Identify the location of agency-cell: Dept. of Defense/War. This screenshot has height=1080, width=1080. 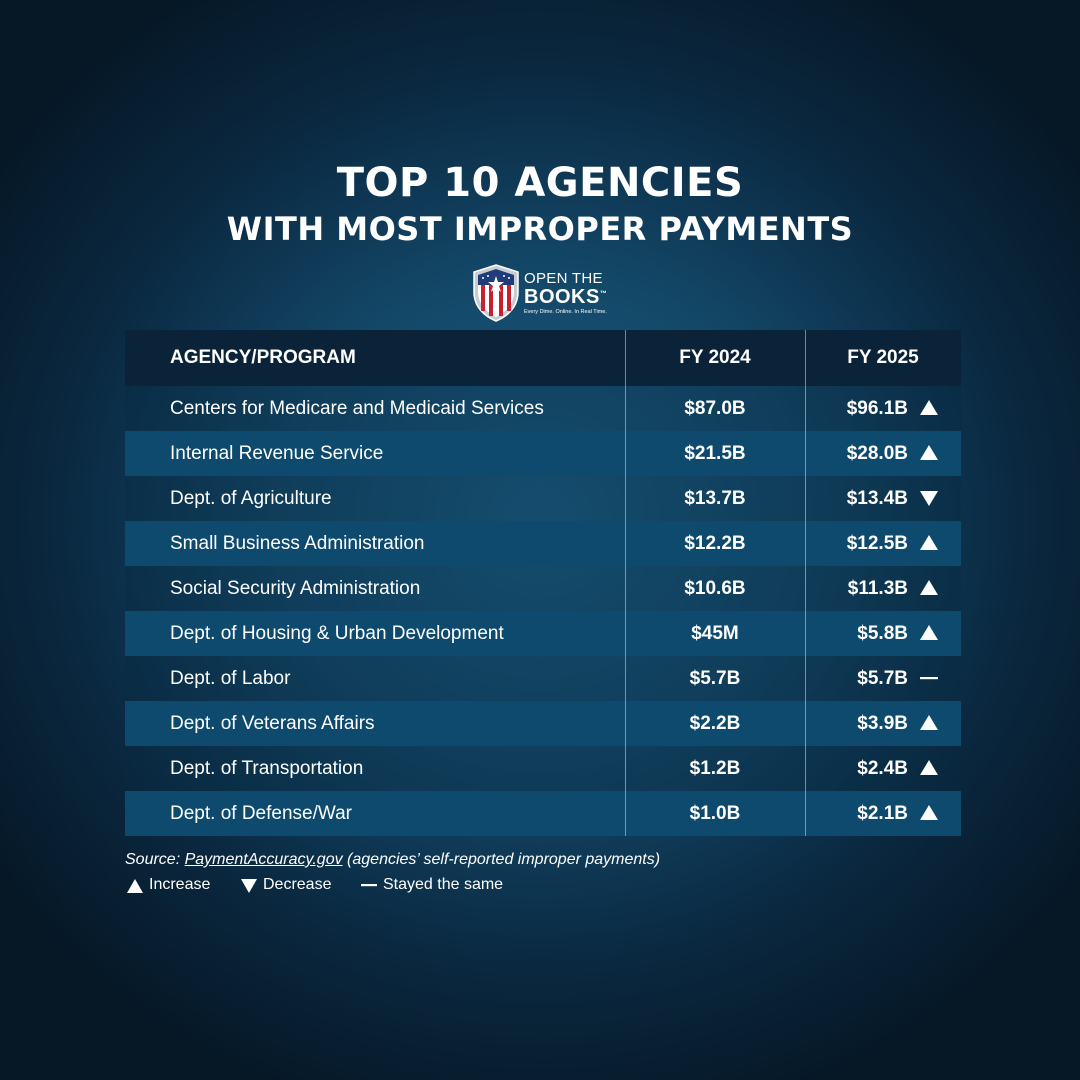
(261, 813).